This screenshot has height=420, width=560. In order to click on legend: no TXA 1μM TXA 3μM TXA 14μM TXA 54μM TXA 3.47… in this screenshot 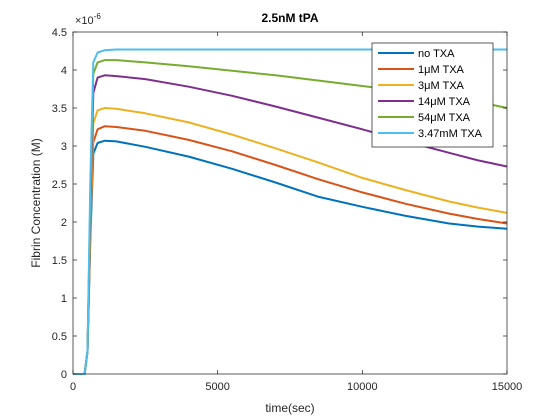, I will do `click(432, 95)`.